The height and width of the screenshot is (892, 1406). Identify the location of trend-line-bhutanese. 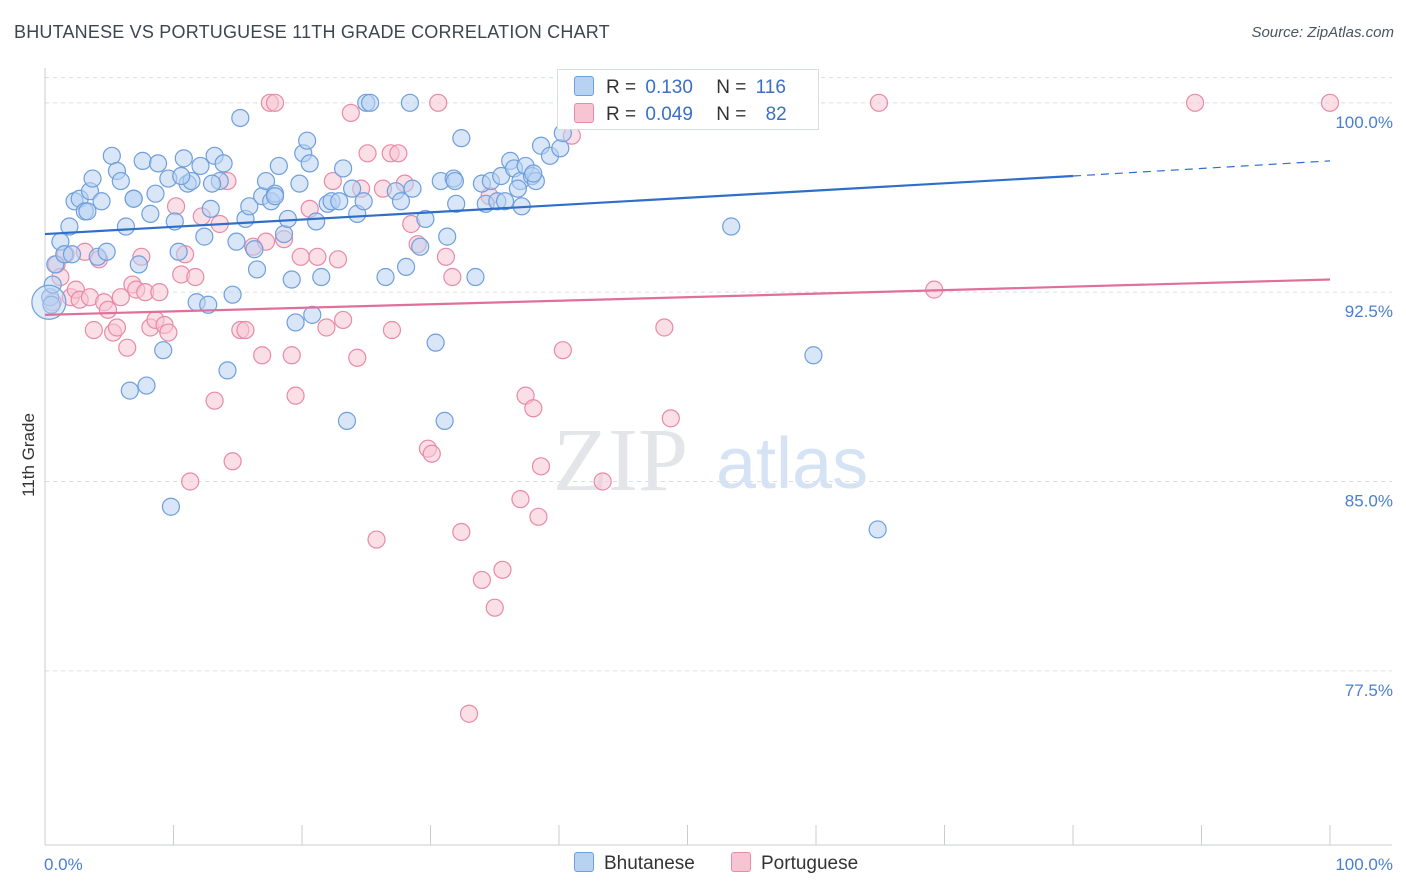
(559, 205).